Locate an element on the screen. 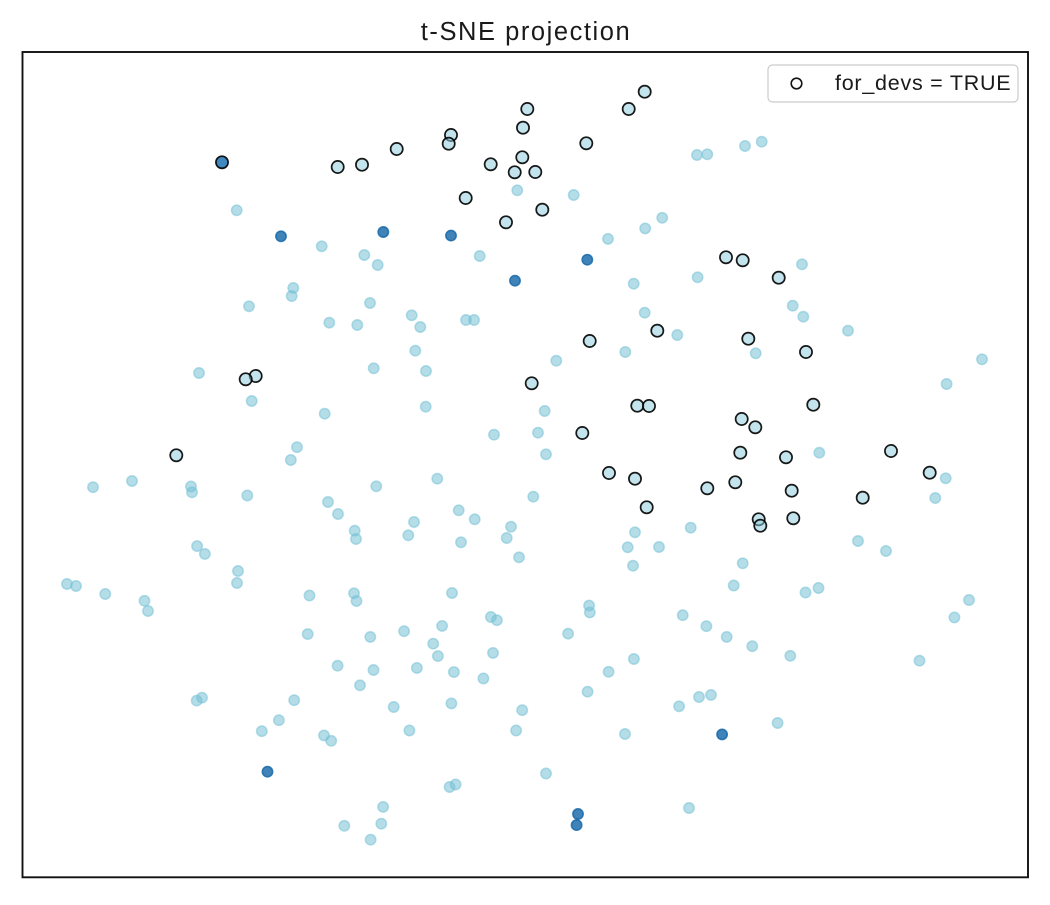 This screenshot has width=1050, height=905. svg-text: for_devs = TRUE is located at coordinates (923, 83).